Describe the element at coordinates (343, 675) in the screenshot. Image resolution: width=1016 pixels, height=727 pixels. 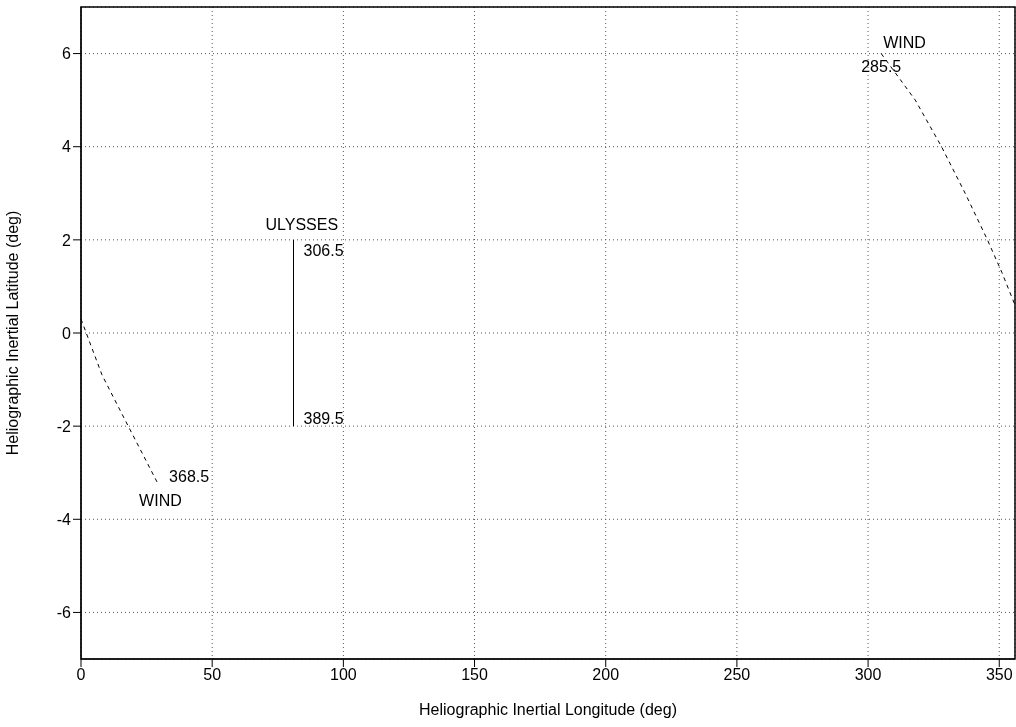
I see `x-tick-label: 100` at that location.